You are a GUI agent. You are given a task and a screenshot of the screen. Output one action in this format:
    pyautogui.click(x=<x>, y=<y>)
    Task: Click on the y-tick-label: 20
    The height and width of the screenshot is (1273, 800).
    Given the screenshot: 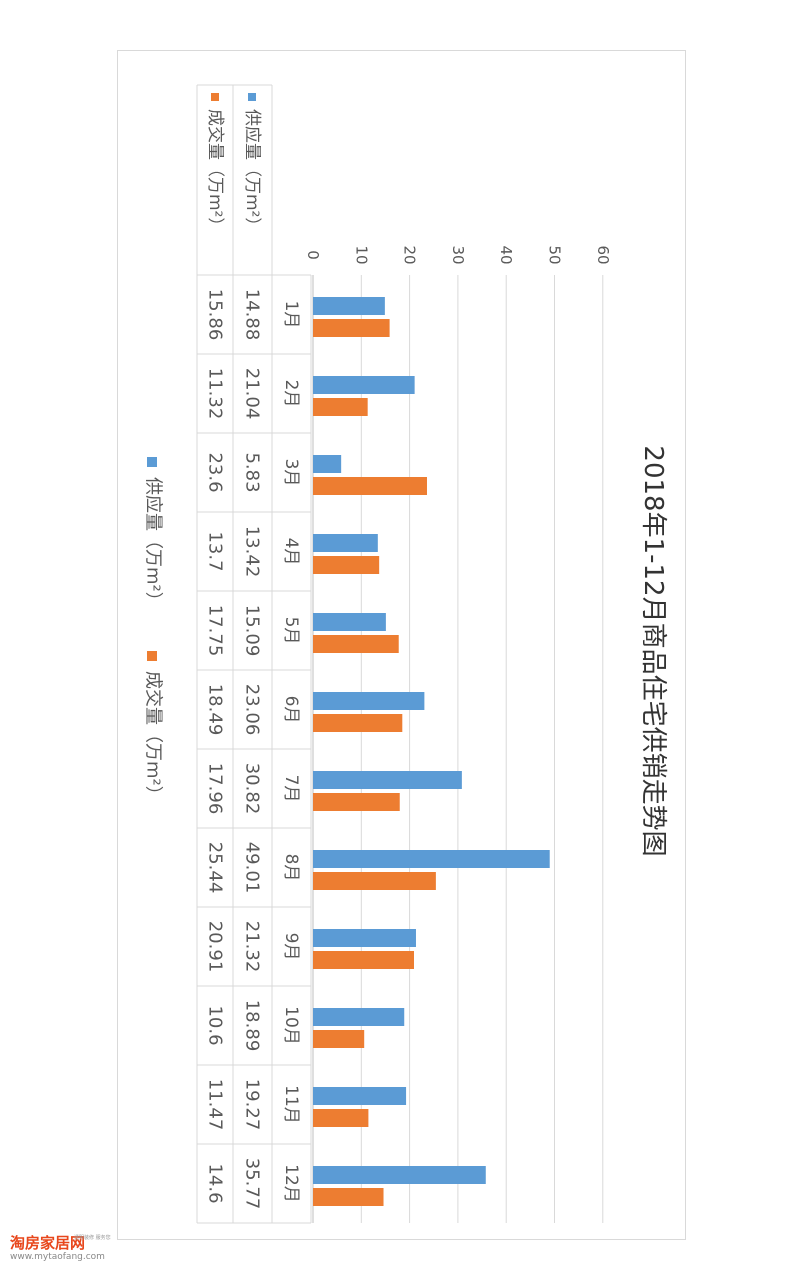 What is the action you would take?
    pyautogui.click(x=410, y=254)
    